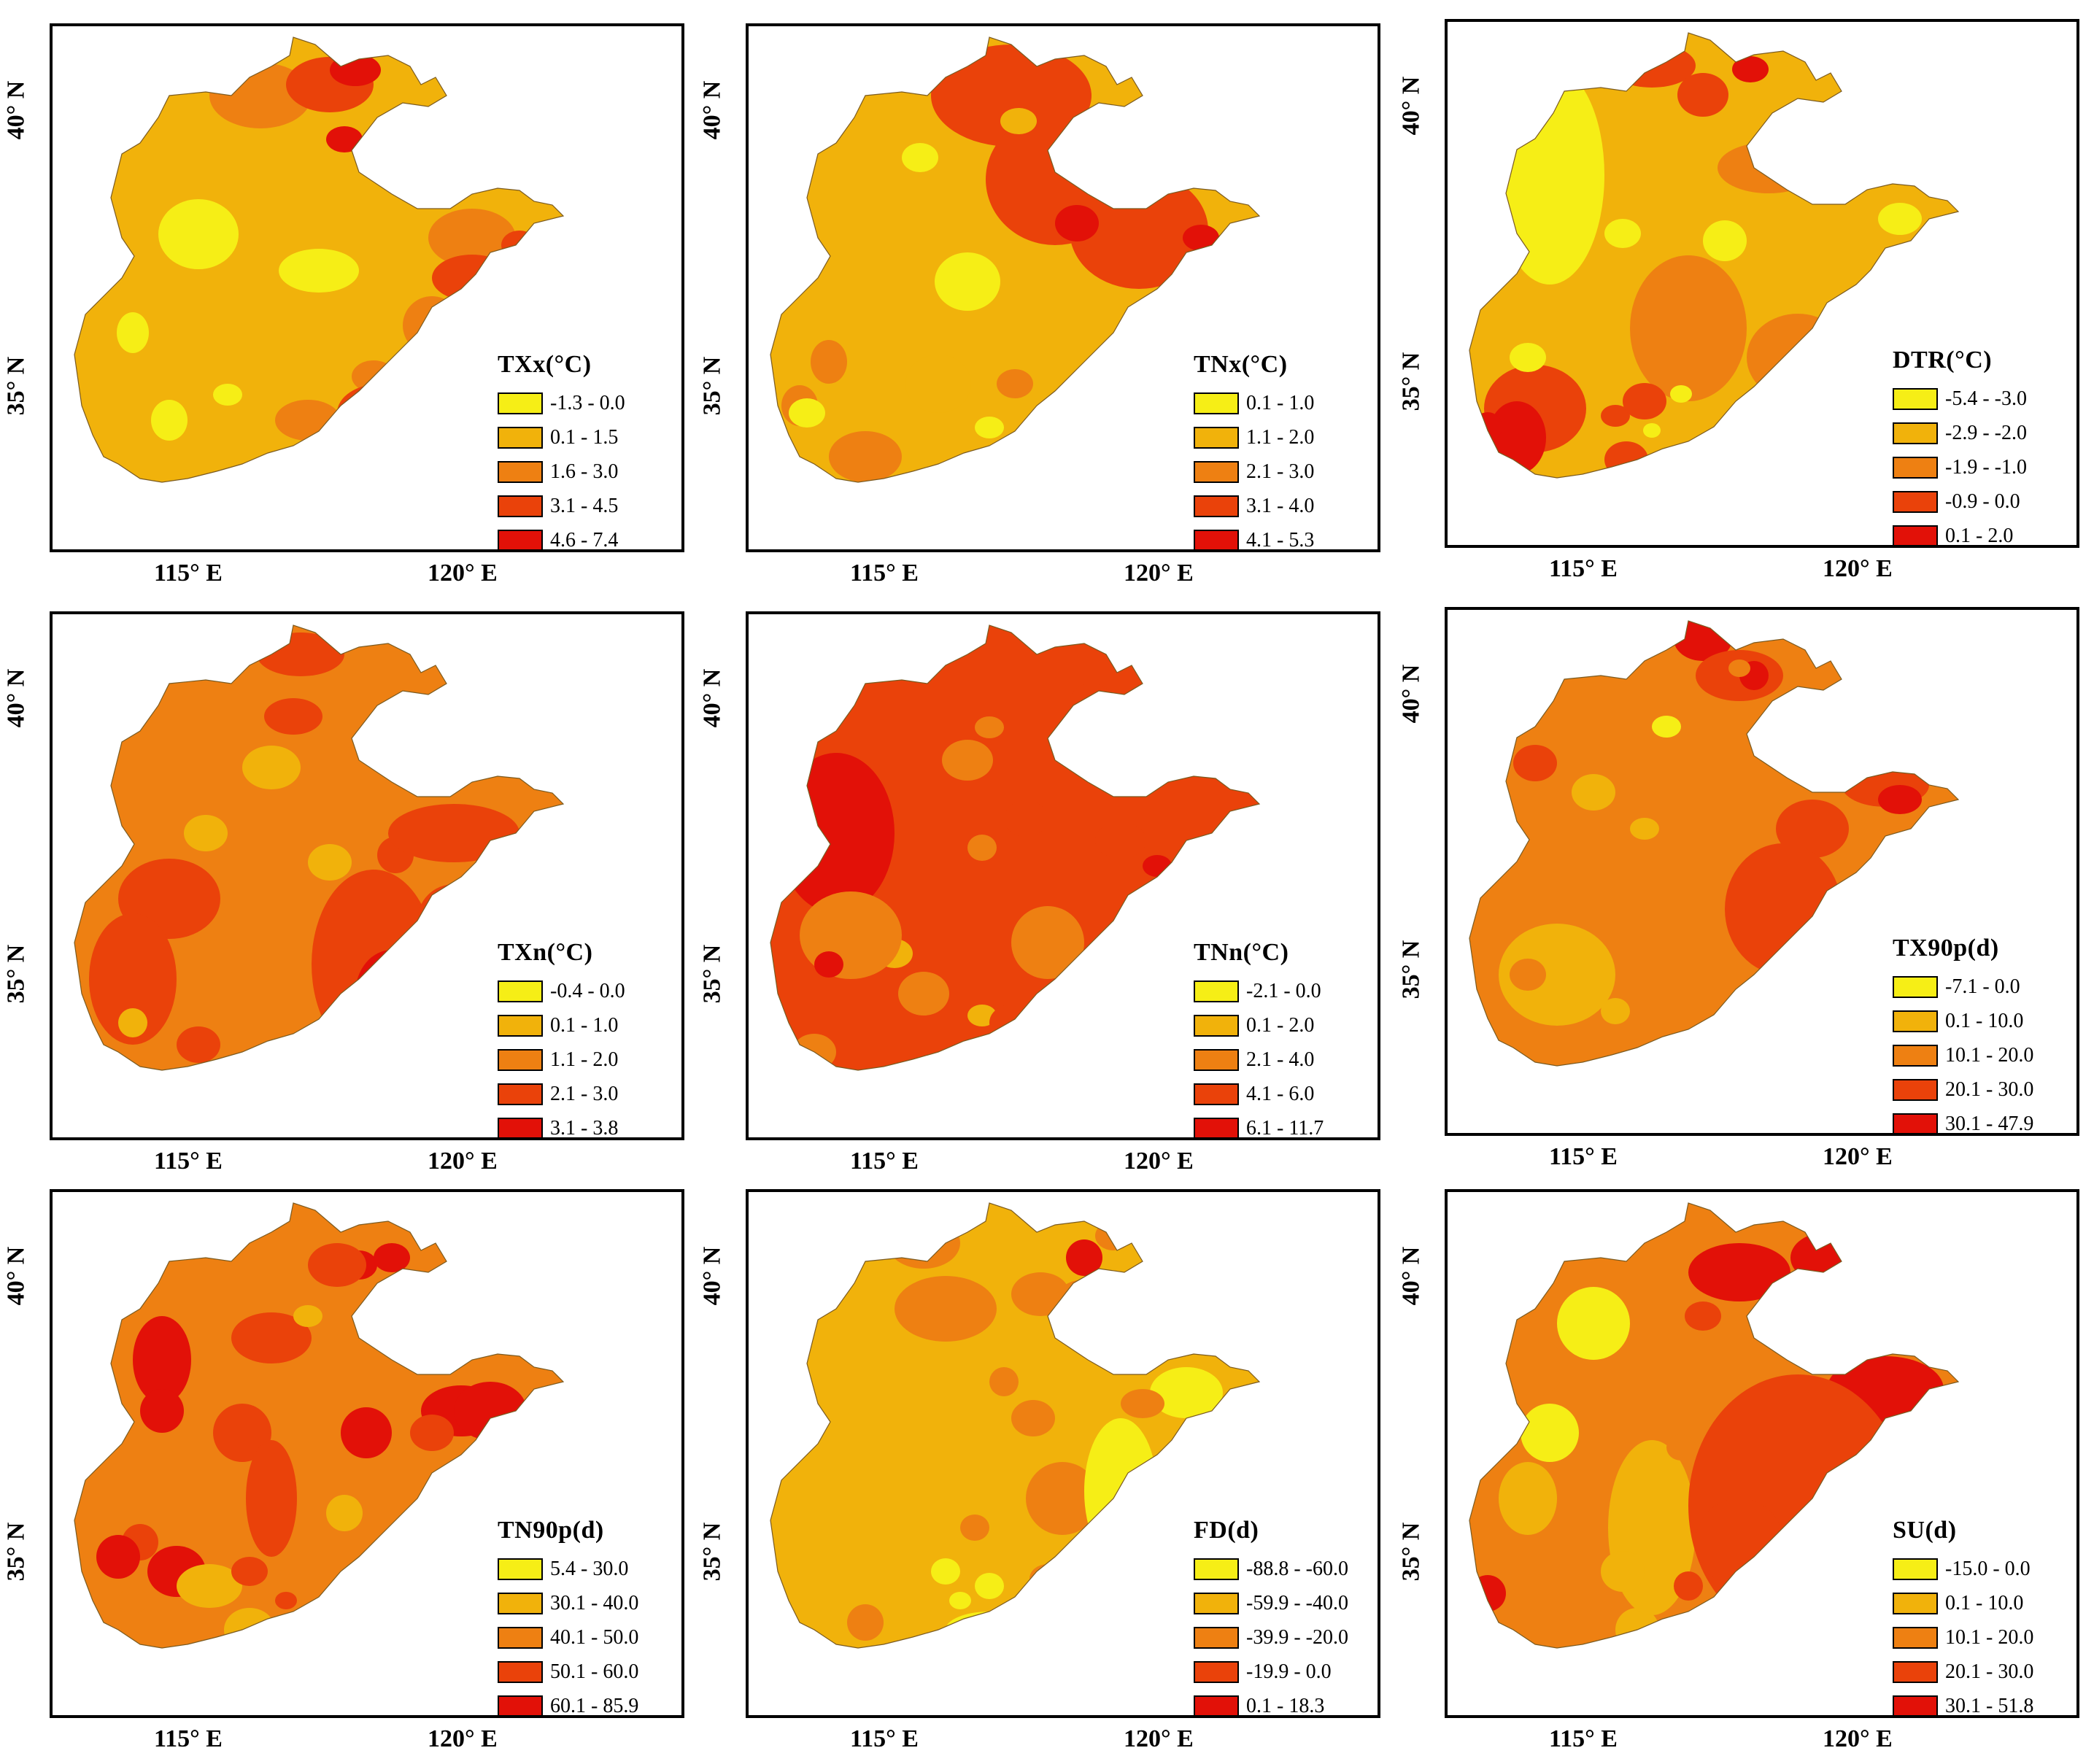 The image size is (2094, 1764). I want to click on legend-row: 40.1 - 50.0, so click(589, 1637).